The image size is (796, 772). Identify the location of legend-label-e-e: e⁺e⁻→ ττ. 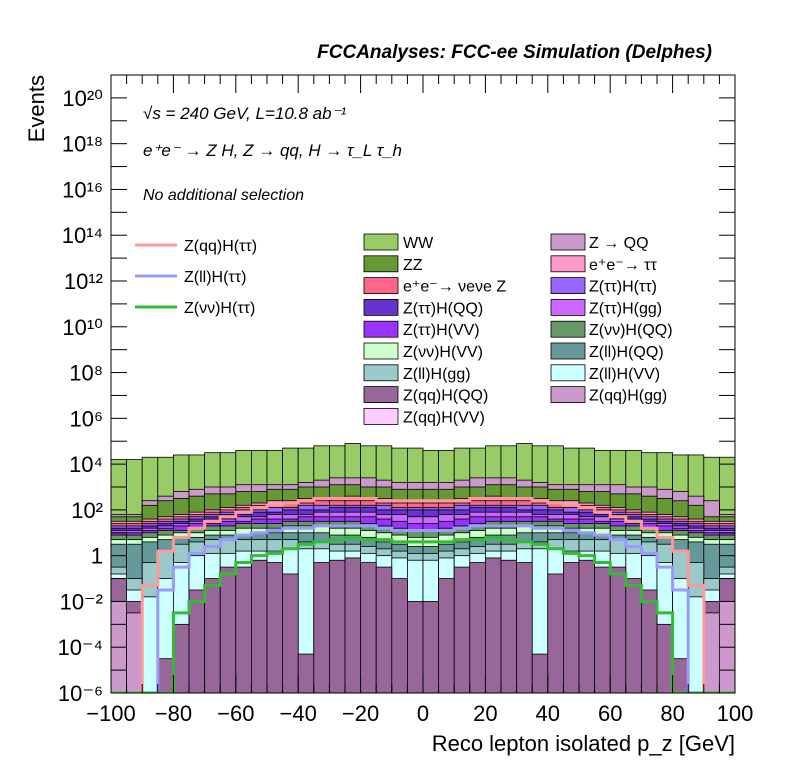
(623, 265).